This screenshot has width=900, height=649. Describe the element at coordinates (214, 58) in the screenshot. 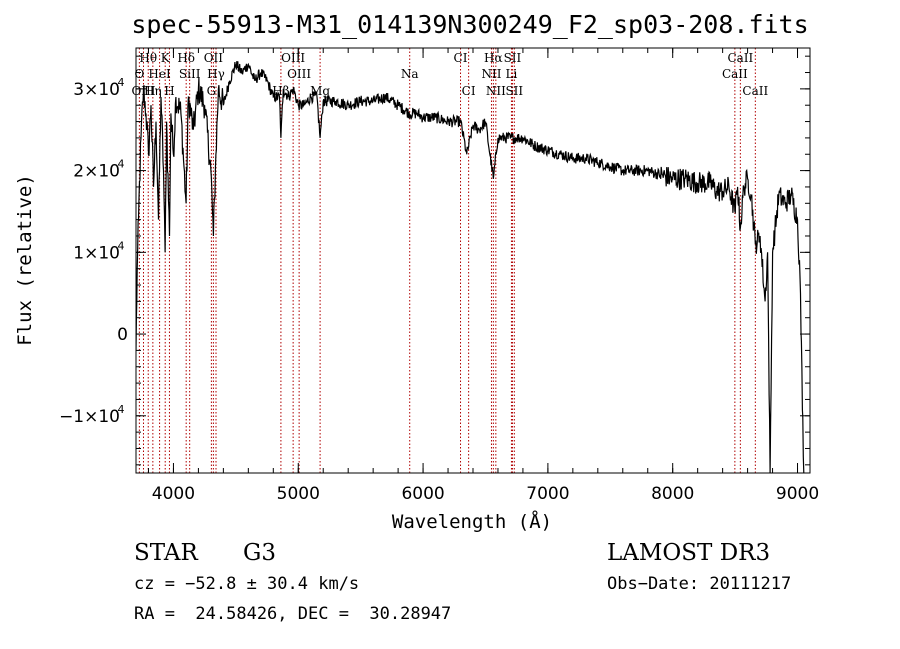

I see `spectral-line-label: OII` at that location.